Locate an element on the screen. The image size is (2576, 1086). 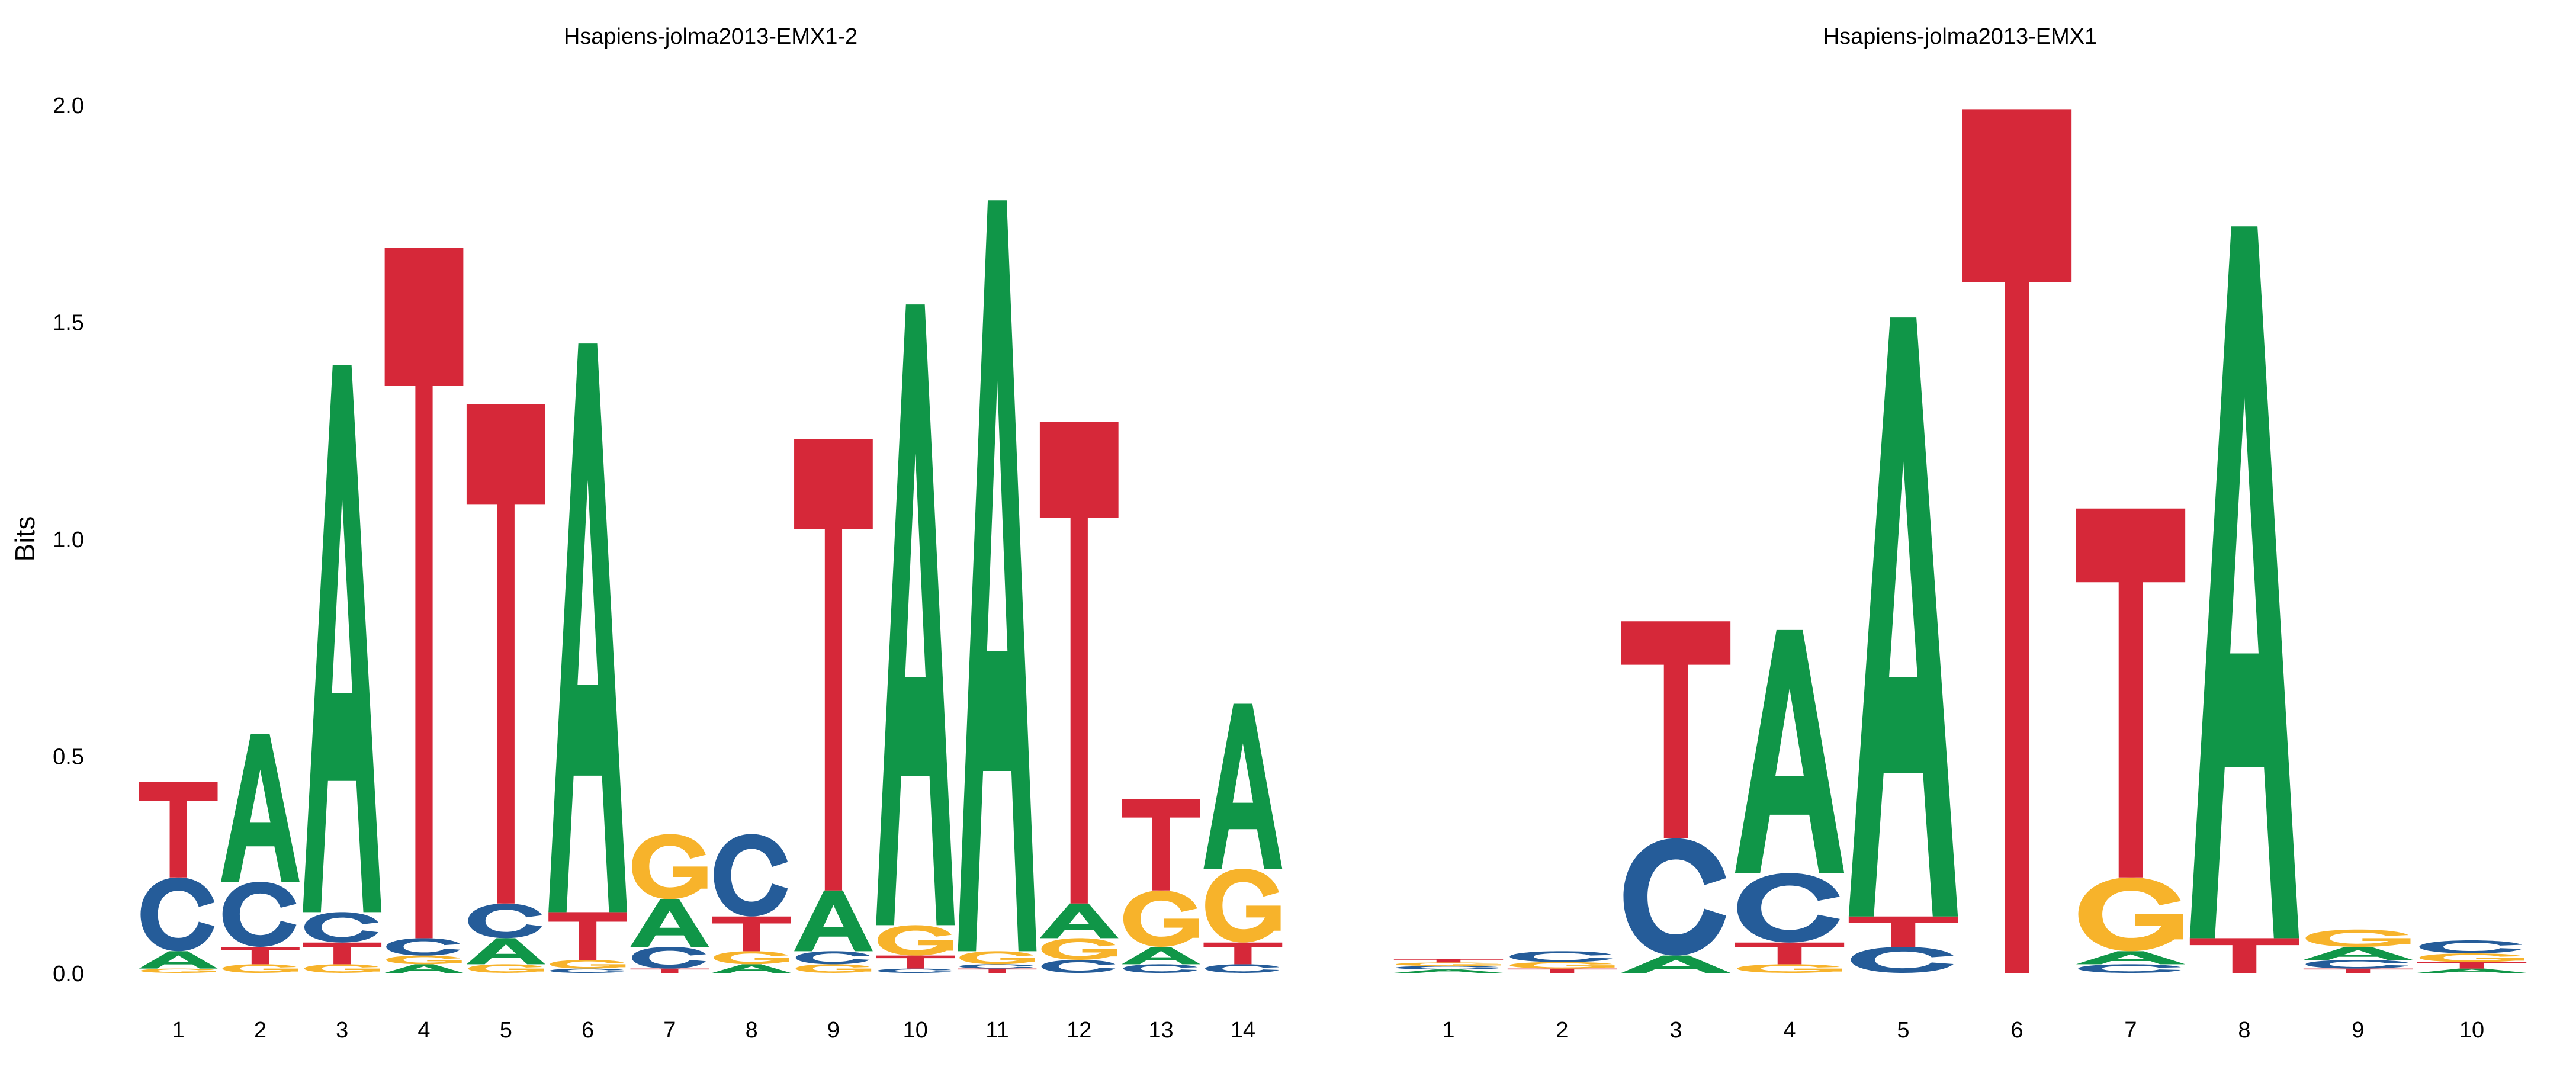
x-tick-label: 7 is located at coordinates (2130, 1030).